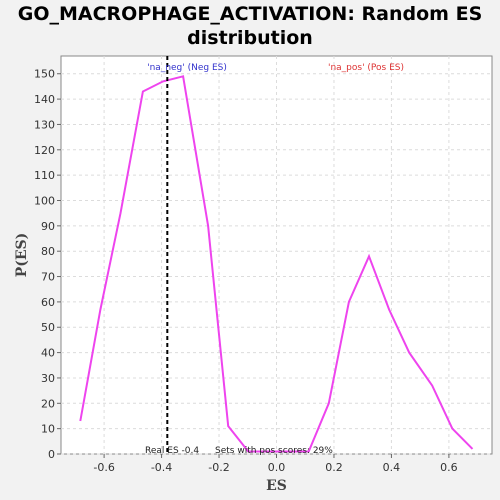  I want to click on chart-title-line-2: distribution, so click(250, 38).